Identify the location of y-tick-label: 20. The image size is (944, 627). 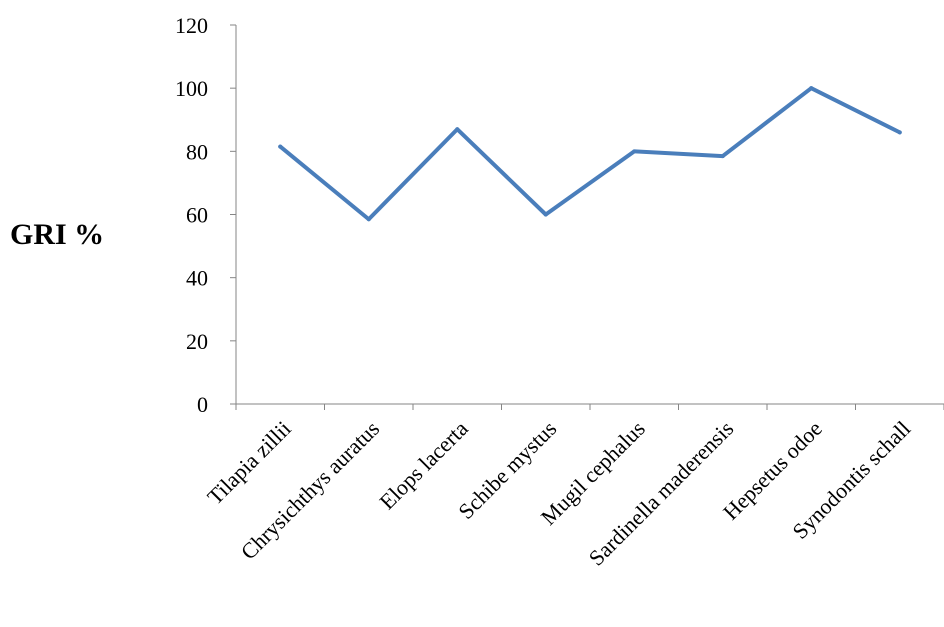
(197, 341).